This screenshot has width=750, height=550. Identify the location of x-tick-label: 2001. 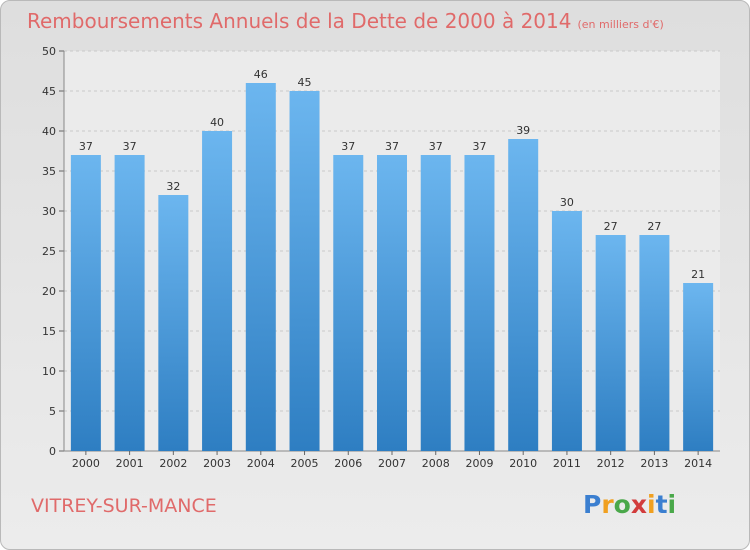
(130, 463).